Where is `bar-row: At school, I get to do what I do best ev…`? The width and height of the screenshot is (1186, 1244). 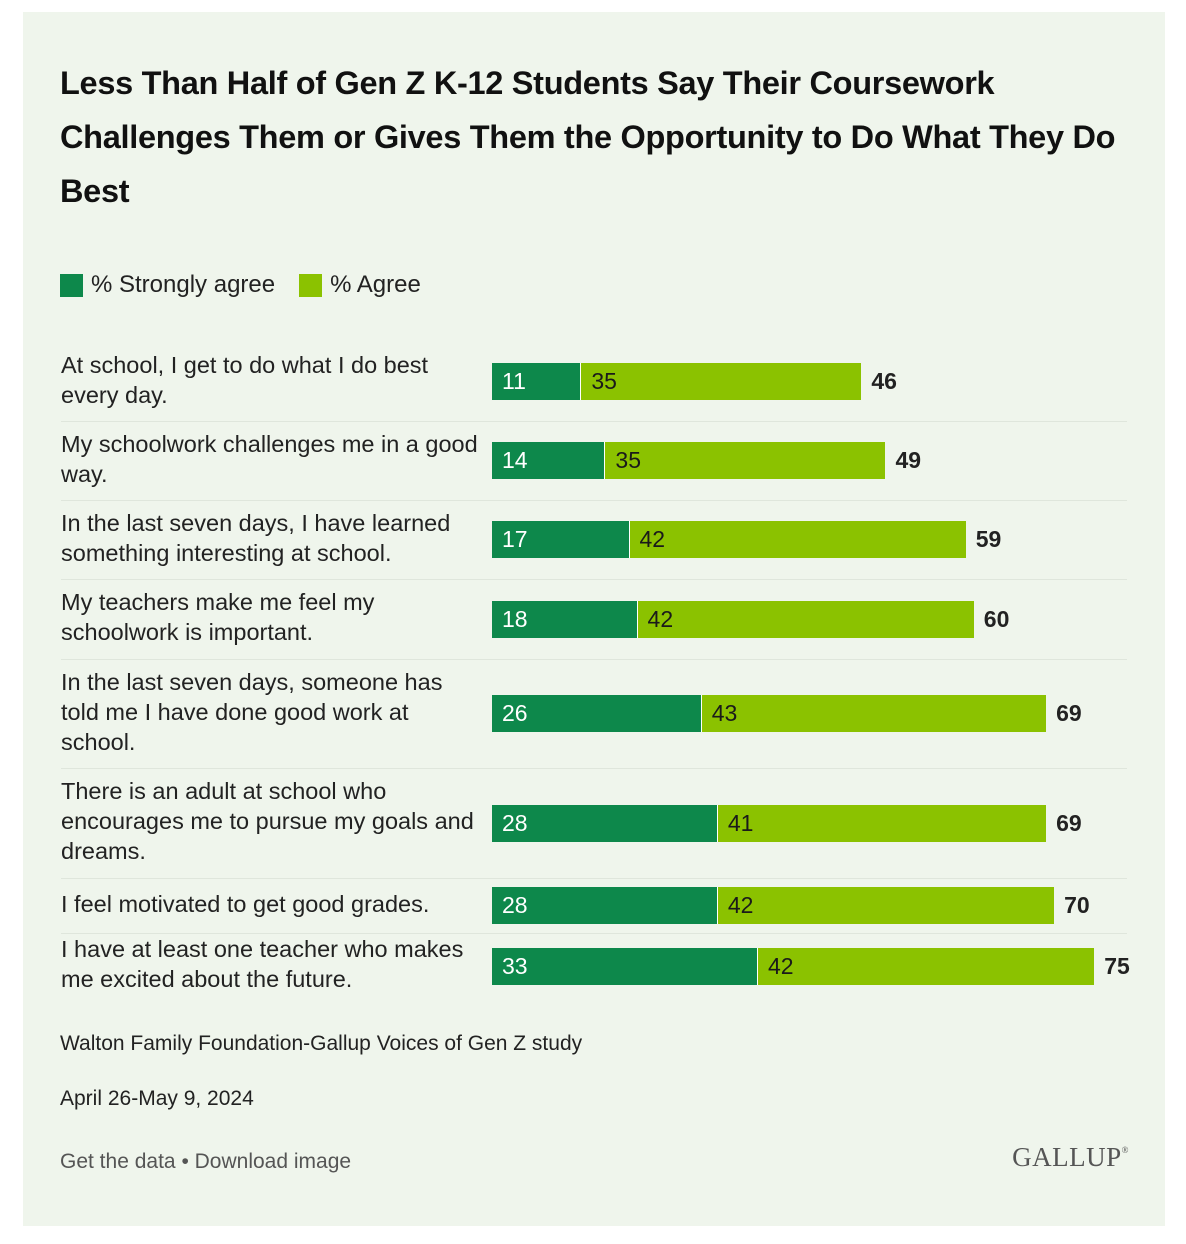
bar-row: At school, I get to do what I do best ev… is located at coordinates (594, 381).